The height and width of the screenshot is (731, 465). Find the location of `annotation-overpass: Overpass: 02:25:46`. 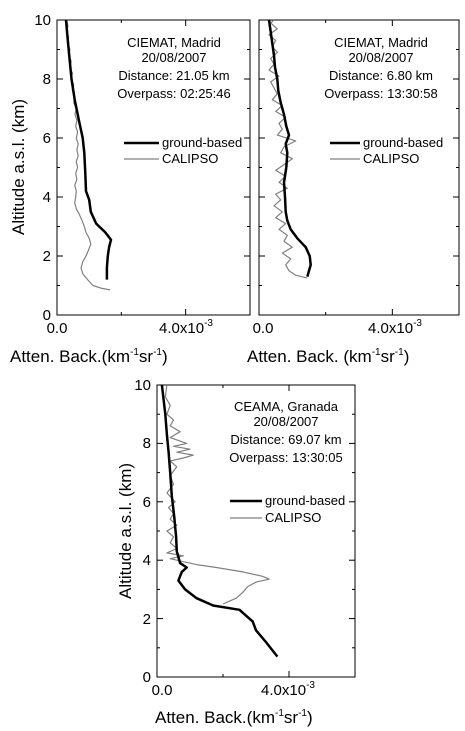

annotation-overpass: Overpass: 02:25:46 is located at coordinates (173, 93).